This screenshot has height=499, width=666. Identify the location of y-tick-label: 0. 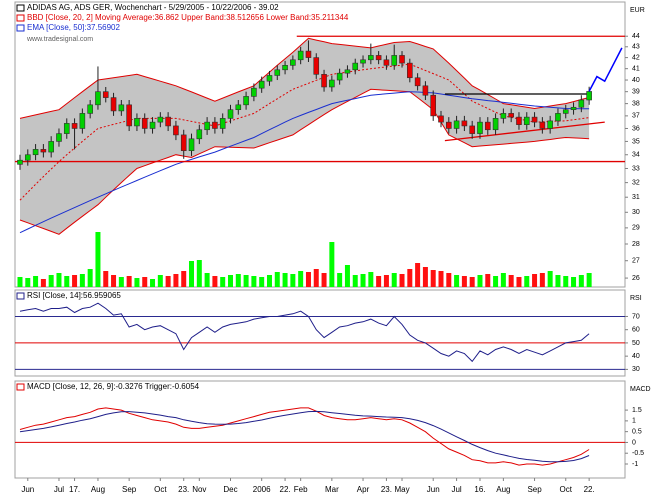
(634, 442).